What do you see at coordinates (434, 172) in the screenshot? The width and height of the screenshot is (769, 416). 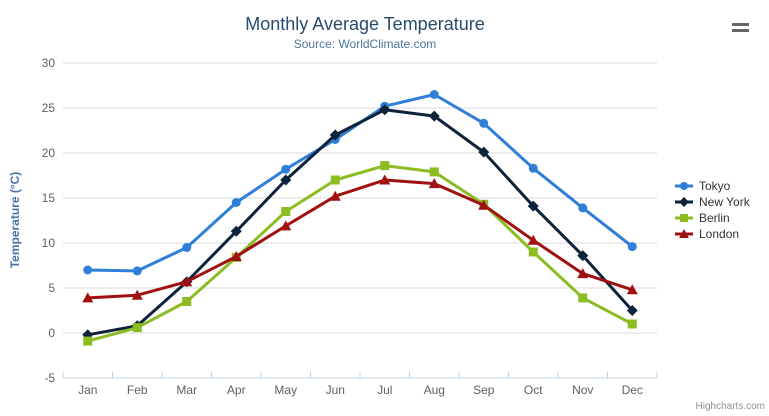 I see `data-point-berlin-aug` at bounding box center [434, 172].